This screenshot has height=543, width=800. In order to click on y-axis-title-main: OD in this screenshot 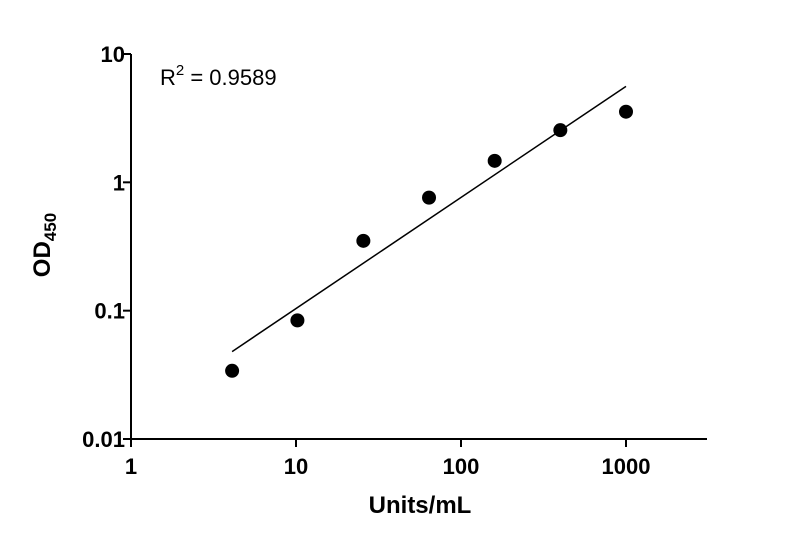, I will do `click(42, 259)`.